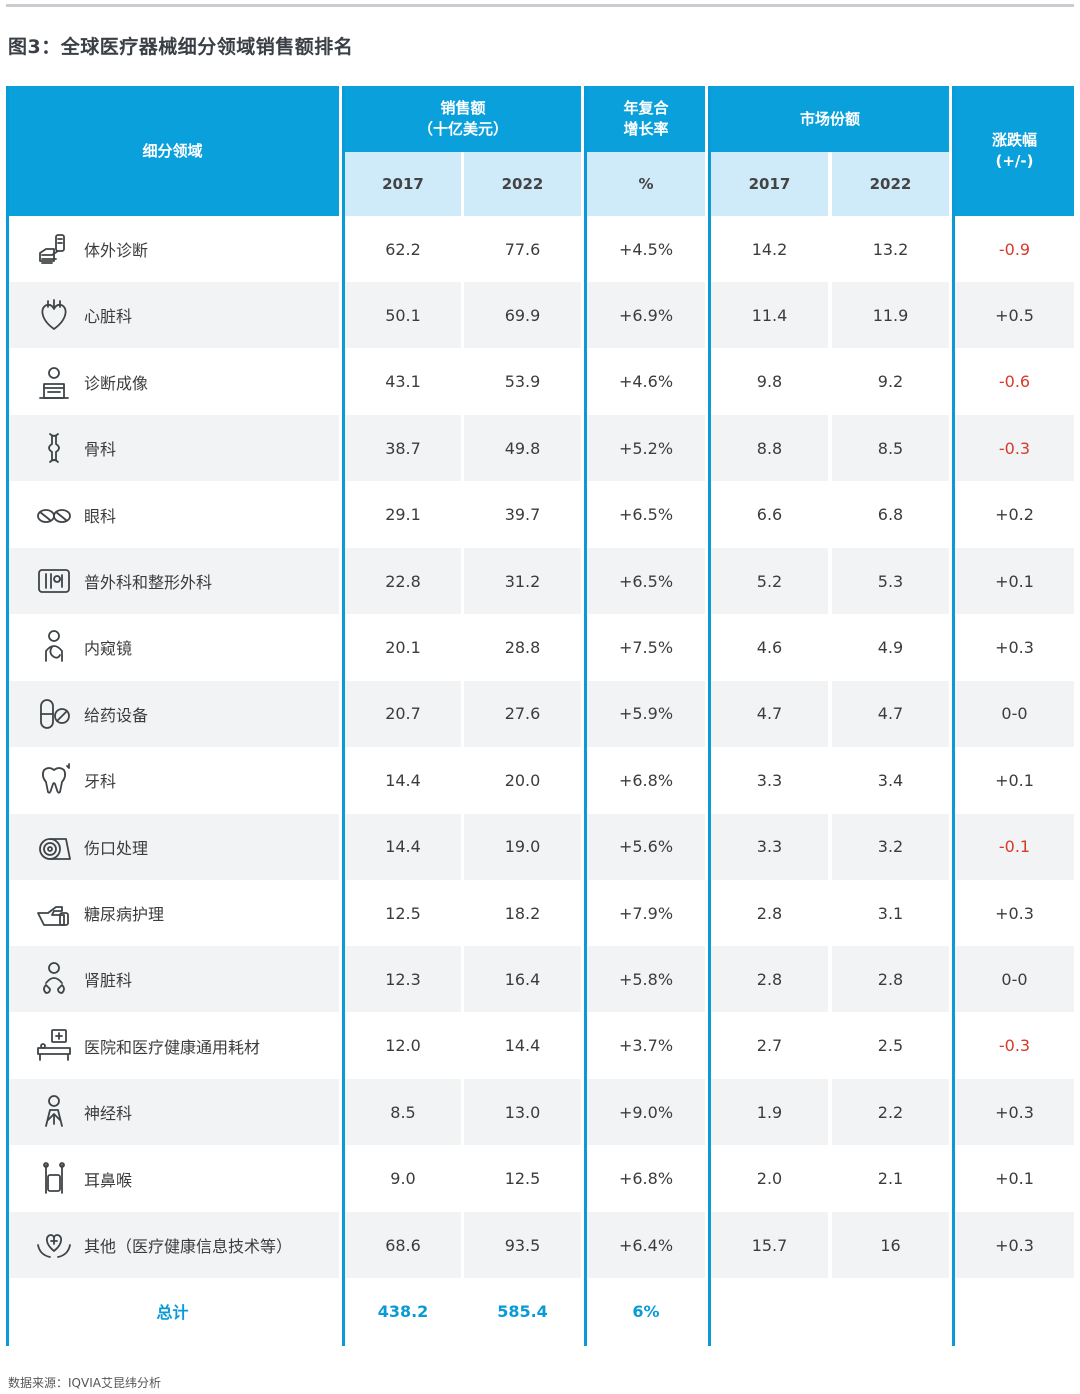 This screenshot has width=1080, height=1394. Describe the element at coordinates (646, 913) in the screenshot. I see `cagr-cell: +7.9%` at that location.